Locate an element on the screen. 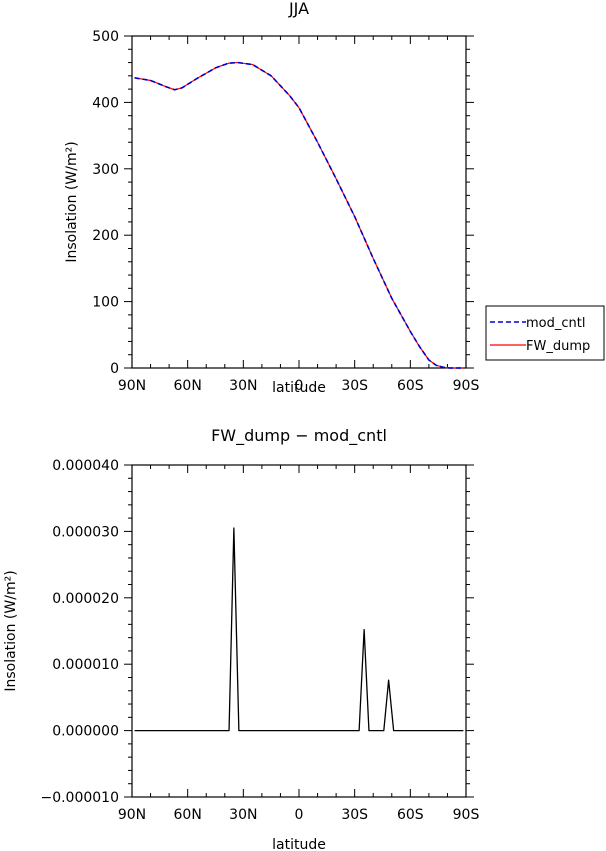 The height and width of the screenshot is (851, 606). y-tick-label: 100 is located at coordinates (105, 303).